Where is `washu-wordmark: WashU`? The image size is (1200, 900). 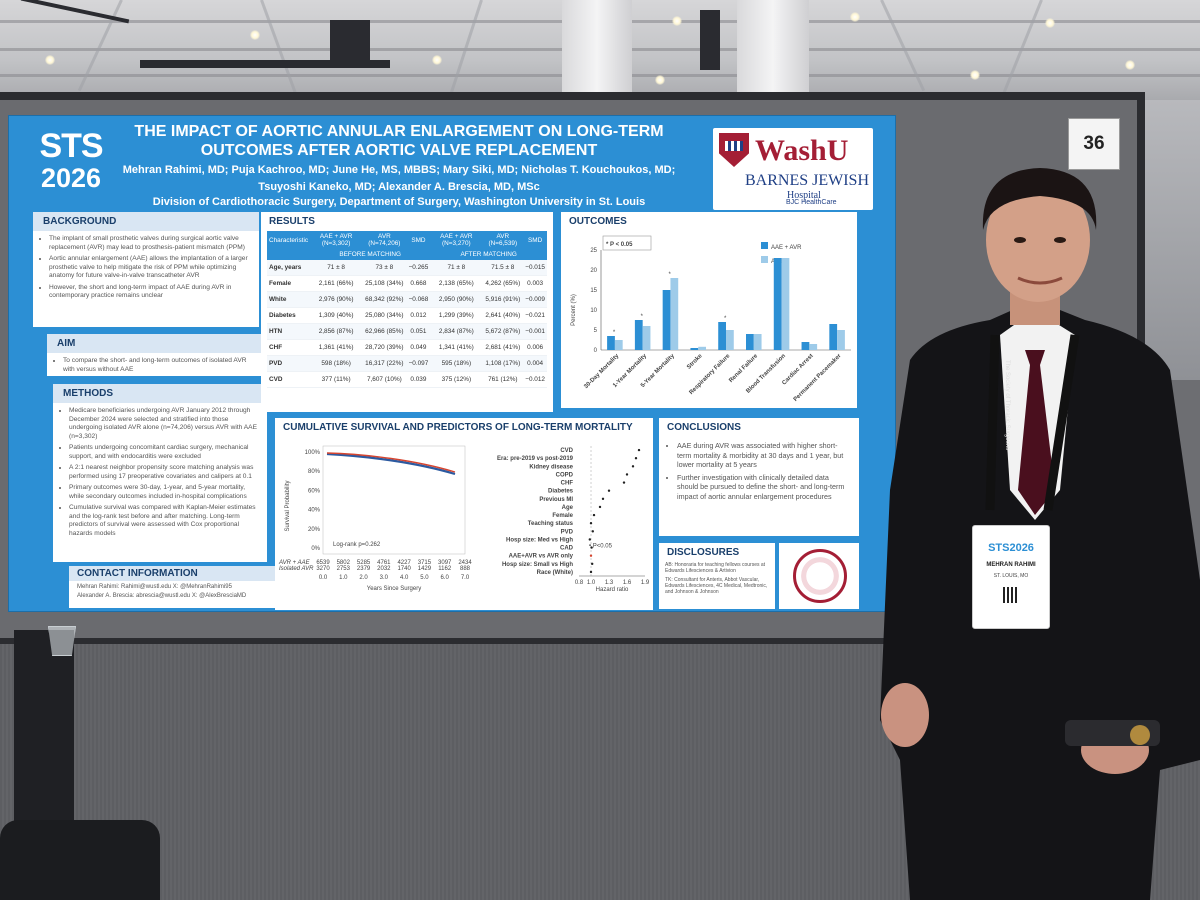 washu-wordmark: WashU is located at coordinates (802, 150).